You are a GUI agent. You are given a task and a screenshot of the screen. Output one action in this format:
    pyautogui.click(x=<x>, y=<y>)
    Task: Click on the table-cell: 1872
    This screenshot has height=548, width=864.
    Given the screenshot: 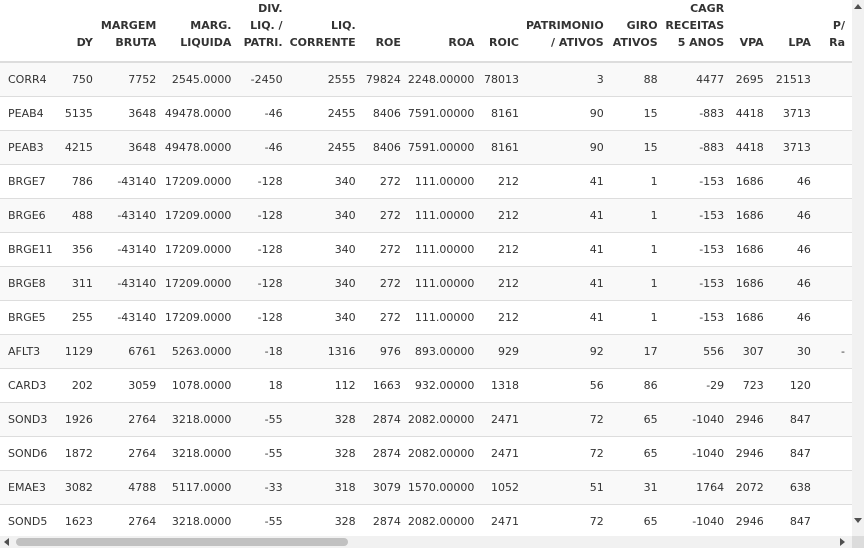 What is the action you would take?
    pyautogui.click(x=79, y=453)
    